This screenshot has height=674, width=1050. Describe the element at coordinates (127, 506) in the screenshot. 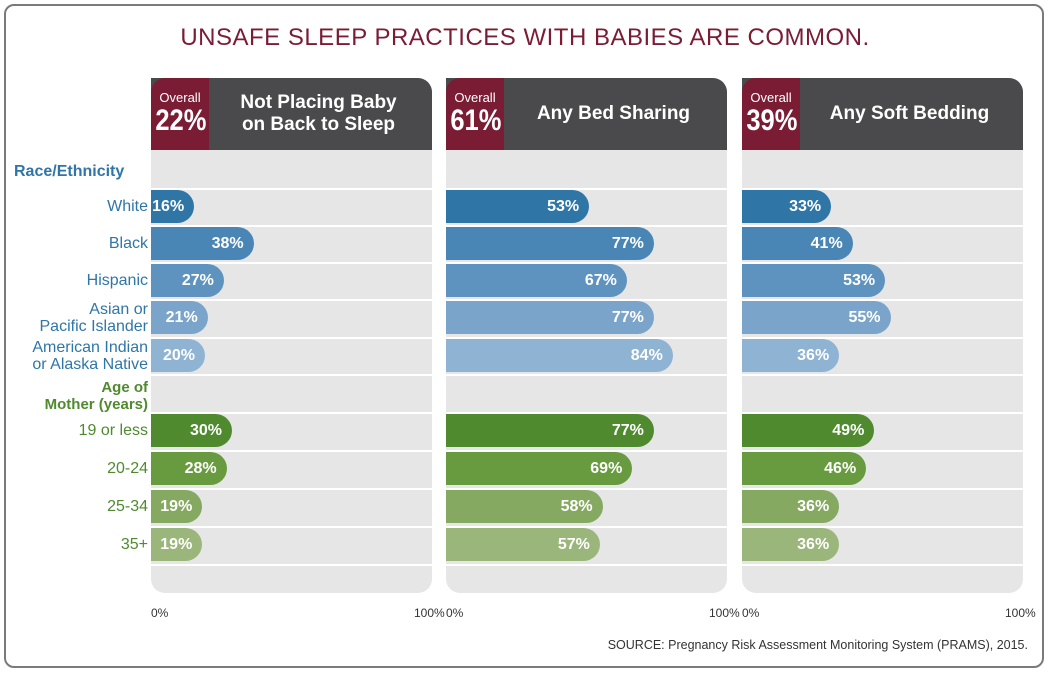

I see `category-label: 25-34` at that location.